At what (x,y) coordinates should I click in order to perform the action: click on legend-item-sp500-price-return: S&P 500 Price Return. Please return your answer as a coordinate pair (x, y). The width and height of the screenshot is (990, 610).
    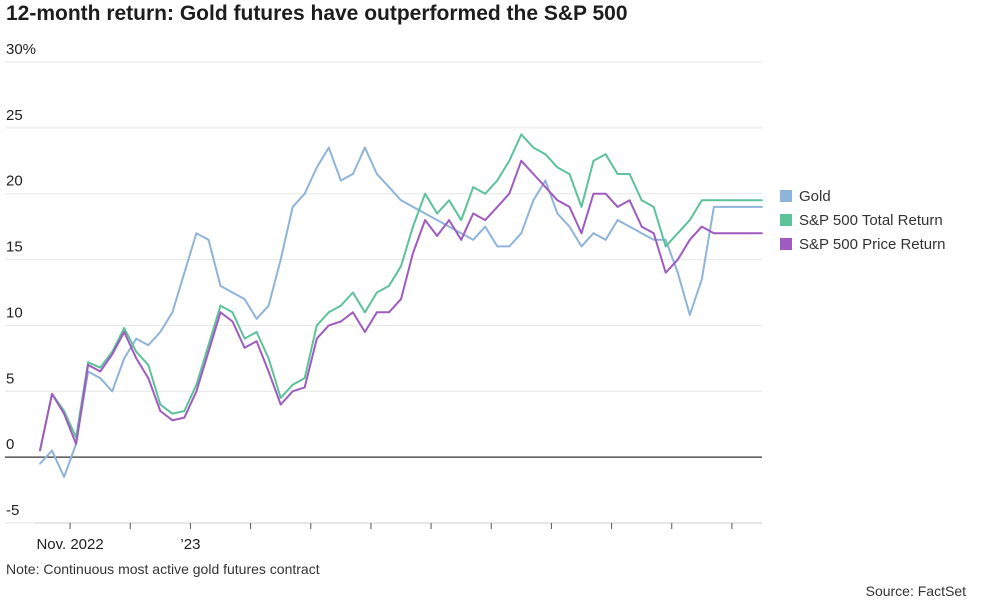
    Looking at the image, I should click on (862, 244).